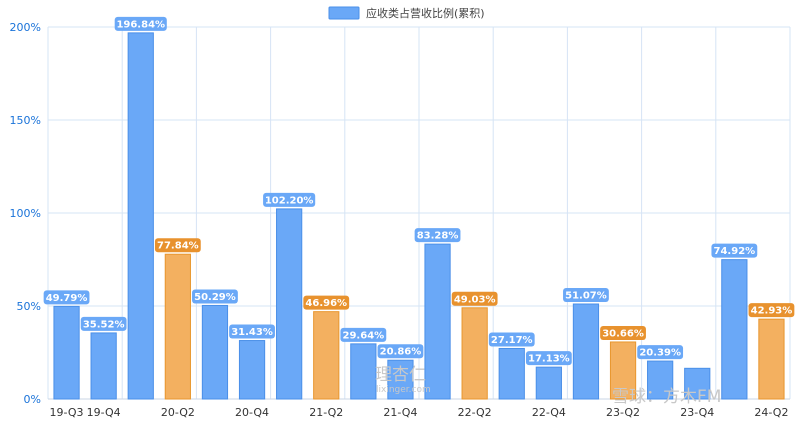  I want to click on data-label: 102.20%, so click(289, 200).